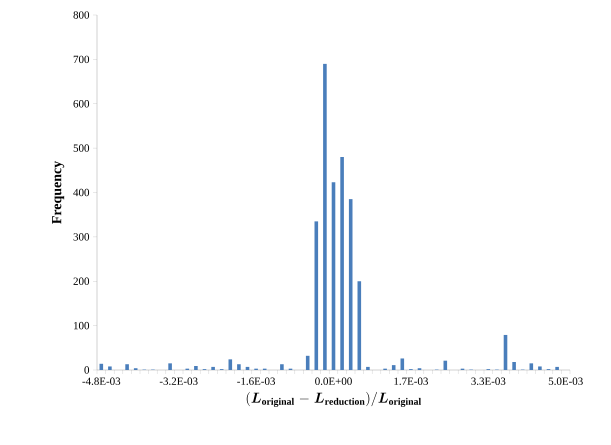 This screenshot has width=611, height=445. What do you see at coordinates (81, 15) in the screenshot?
I see `y-tick-label: 800` at bounding box center [81, 15].